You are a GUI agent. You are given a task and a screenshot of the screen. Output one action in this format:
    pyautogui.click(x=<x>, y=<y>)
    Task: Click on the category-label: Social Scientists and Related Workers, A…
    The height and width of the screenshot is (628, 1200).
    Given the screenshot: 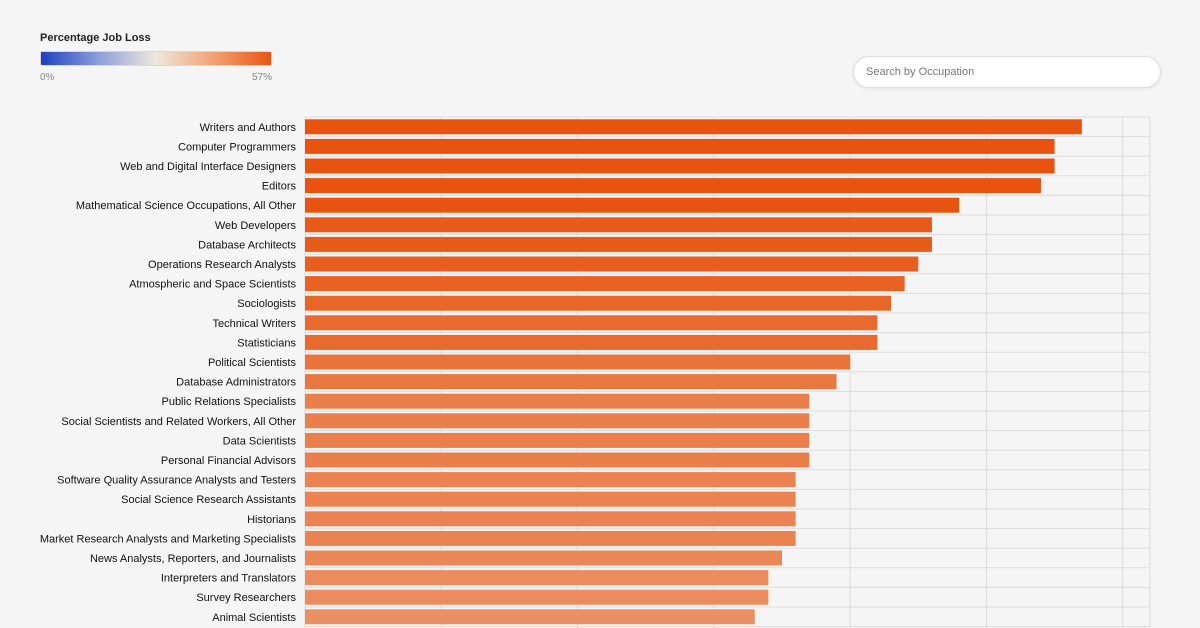 What is the action you would take?
    pyautogui.click(x=178, y=422)
    